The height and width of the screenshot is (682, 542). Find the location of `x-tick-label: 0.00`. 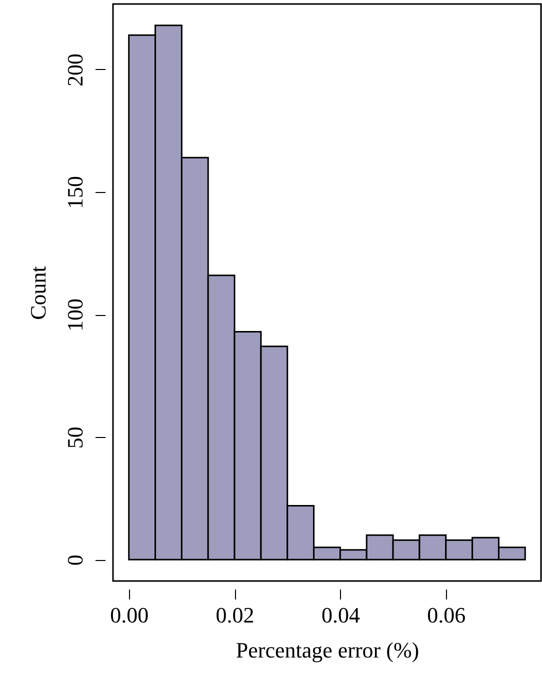

x-tick-label: 0.00 is located at coordinates (129, 615).